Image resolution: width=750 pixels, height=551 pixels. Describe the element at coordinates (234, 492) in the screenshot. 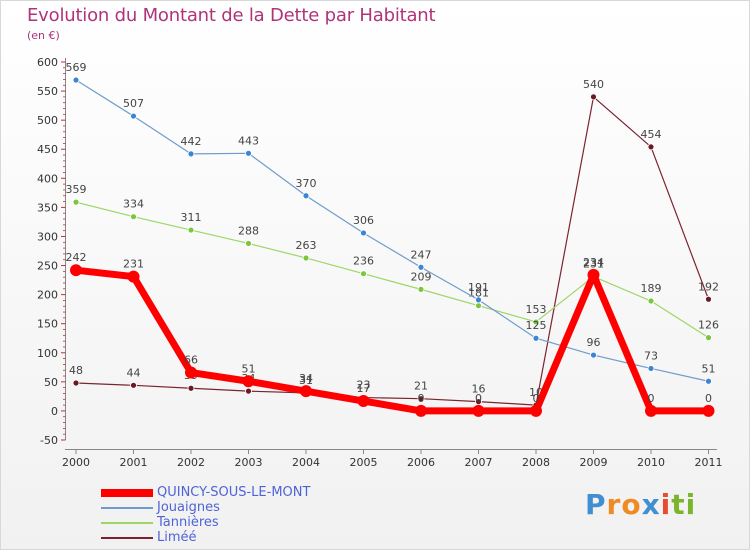

I see `legend-label: QUINCY-SOUS-LE-MONT` at that location.